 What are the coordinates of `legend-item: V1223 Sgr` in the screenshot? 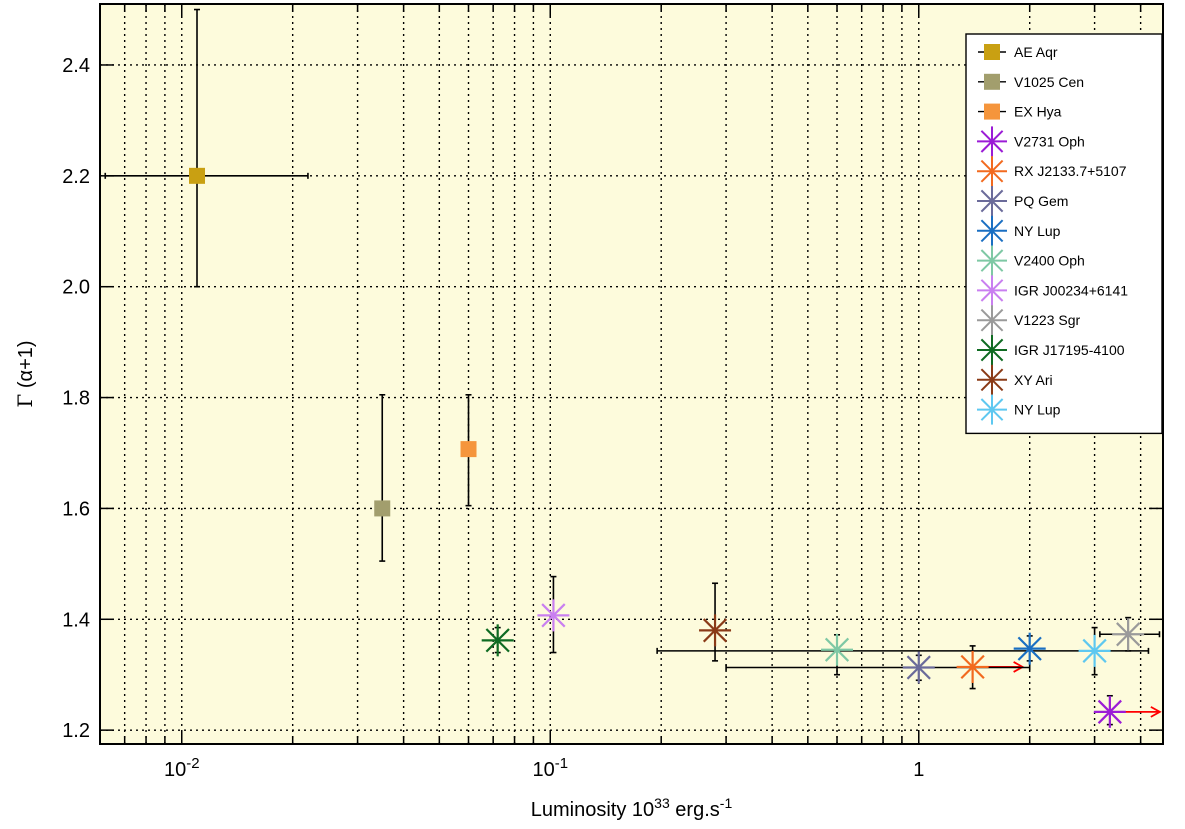 It's located at (1028, 320).